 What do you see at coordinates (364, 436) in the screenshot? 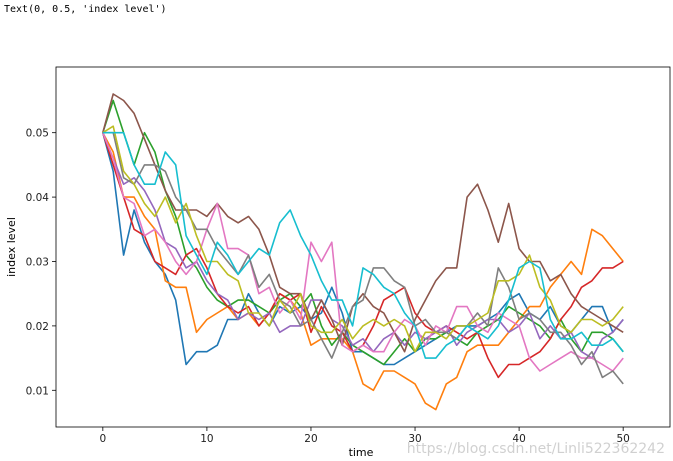
I see `x-axis-ticks: 0 10 20 30 40 50` at bounding box center [364, 436].